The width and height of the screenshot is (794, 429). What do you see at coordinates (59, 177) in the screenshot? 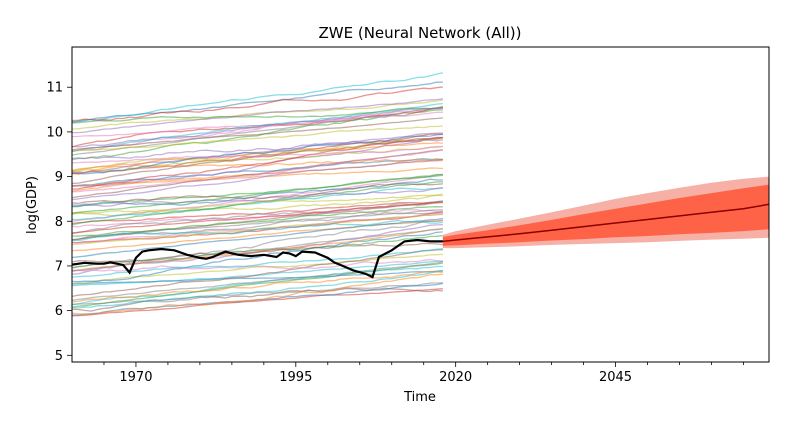
I see `y-tick-label: 9` at bounding box center [59, 177].